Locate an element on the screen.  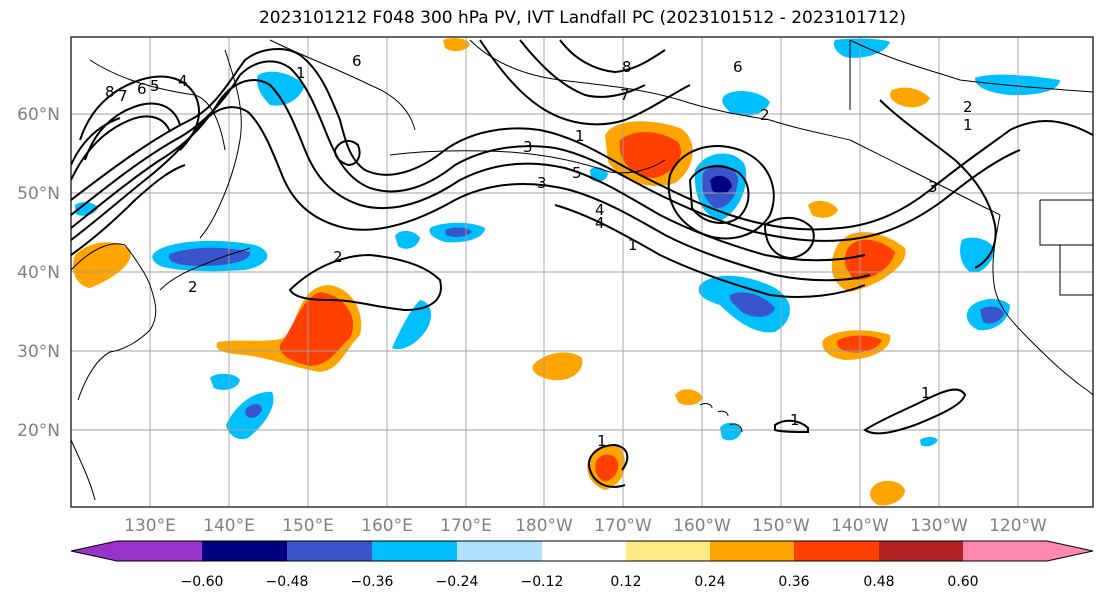
lon-label: 180°W is located at coordinates (544, 526).